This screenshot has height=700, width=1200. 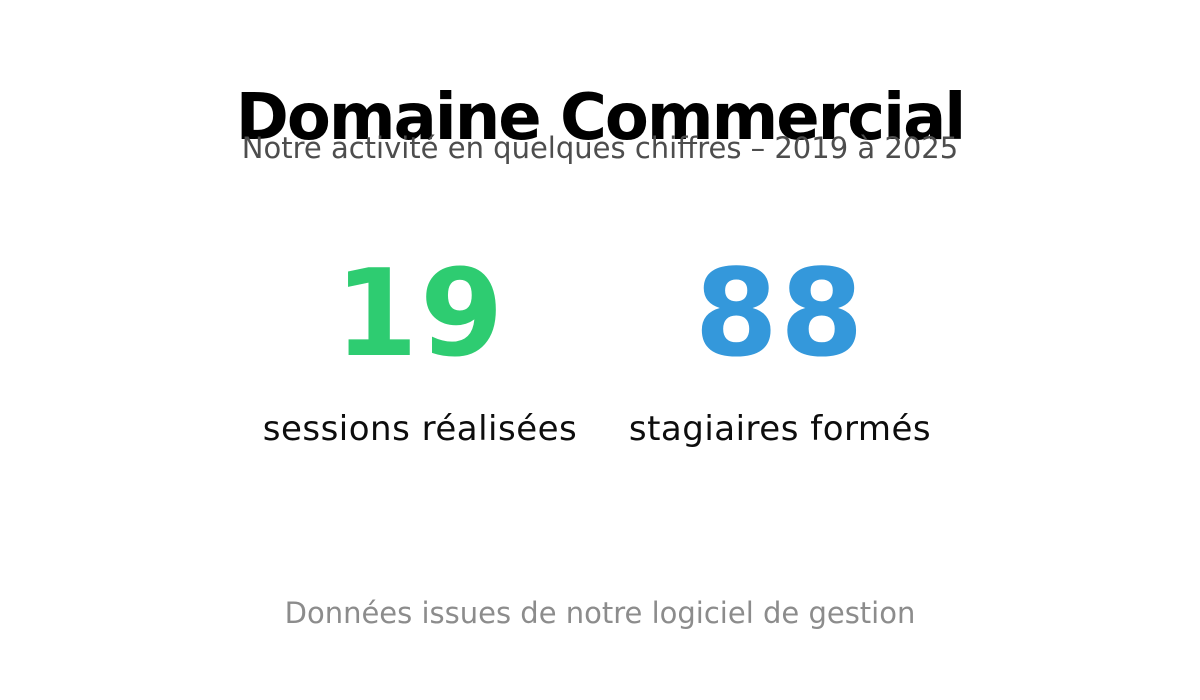 What do you see at coordinates (600, 117) in the screenshot?
I see `page-title: Domaine Commercial` at bounding box center [600, 117].